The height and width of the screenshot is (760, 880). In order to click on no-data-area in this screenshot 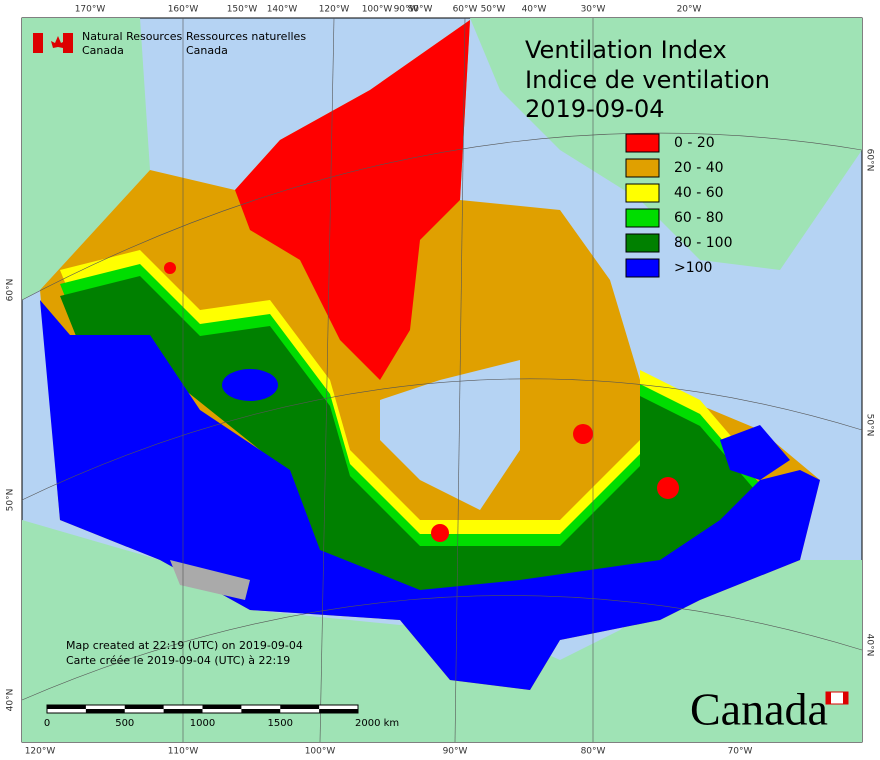, I will do `click(210, 580)`.